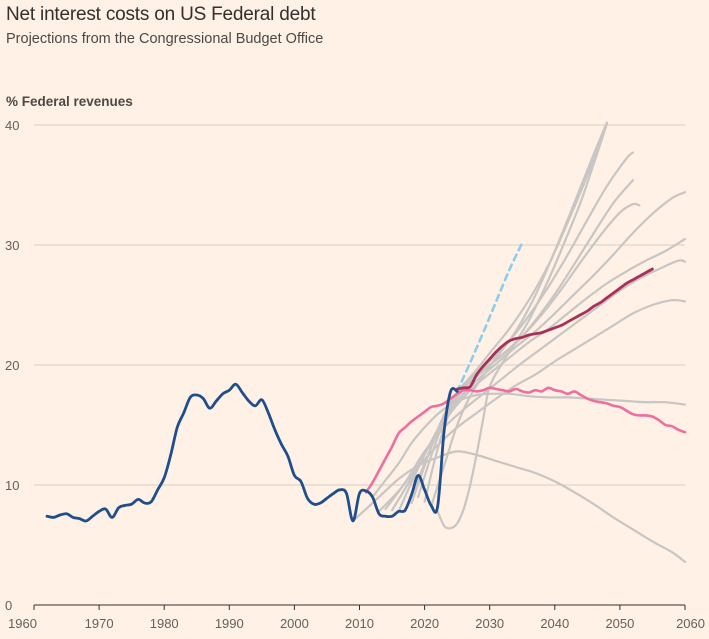 Image resolution: width=709 pixels, height=639 pixels. I want to click on chart-title: Net interest costs on US Federal debt, so click(161, 14).